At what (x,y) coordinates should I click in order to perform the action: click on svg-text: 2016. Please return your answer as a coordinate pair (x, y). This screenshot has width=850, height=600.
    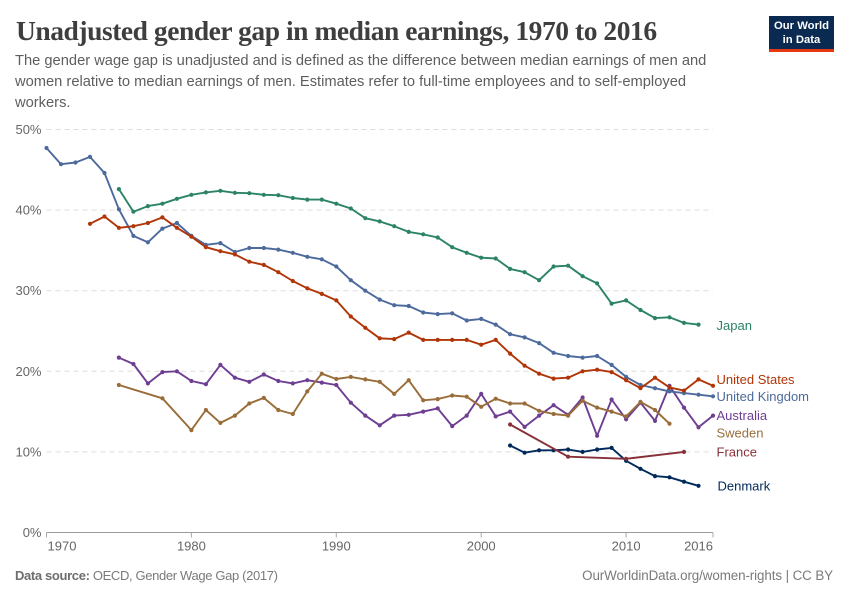
    Looking at the image, I should click on (698, 546).